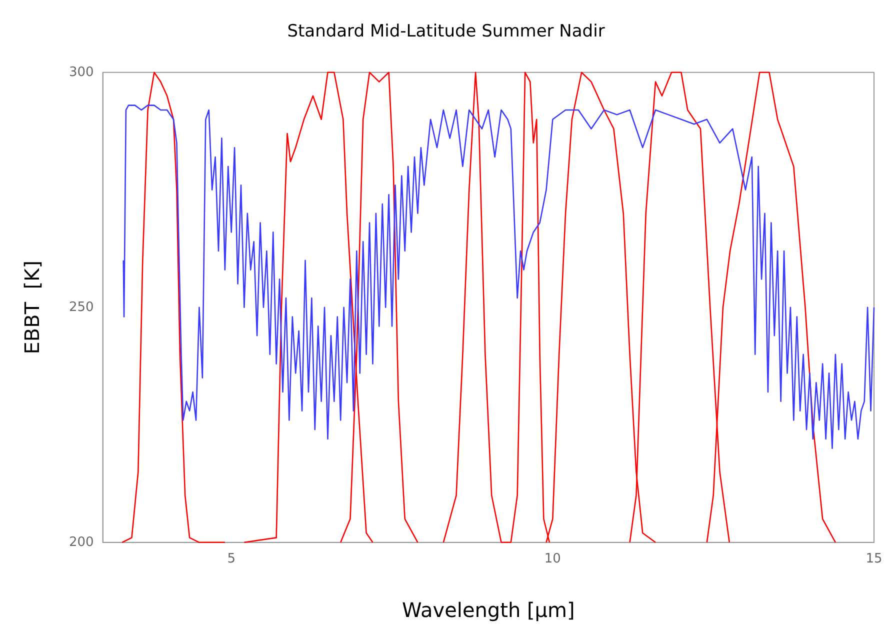 The height and width of the screenshot is (644, 896). What do you see at coordinates (446, 32) in the screenshot?
I see `chart-title: Standard Mid-Latitude Summer Nadir` at bounding box center [446, 32].